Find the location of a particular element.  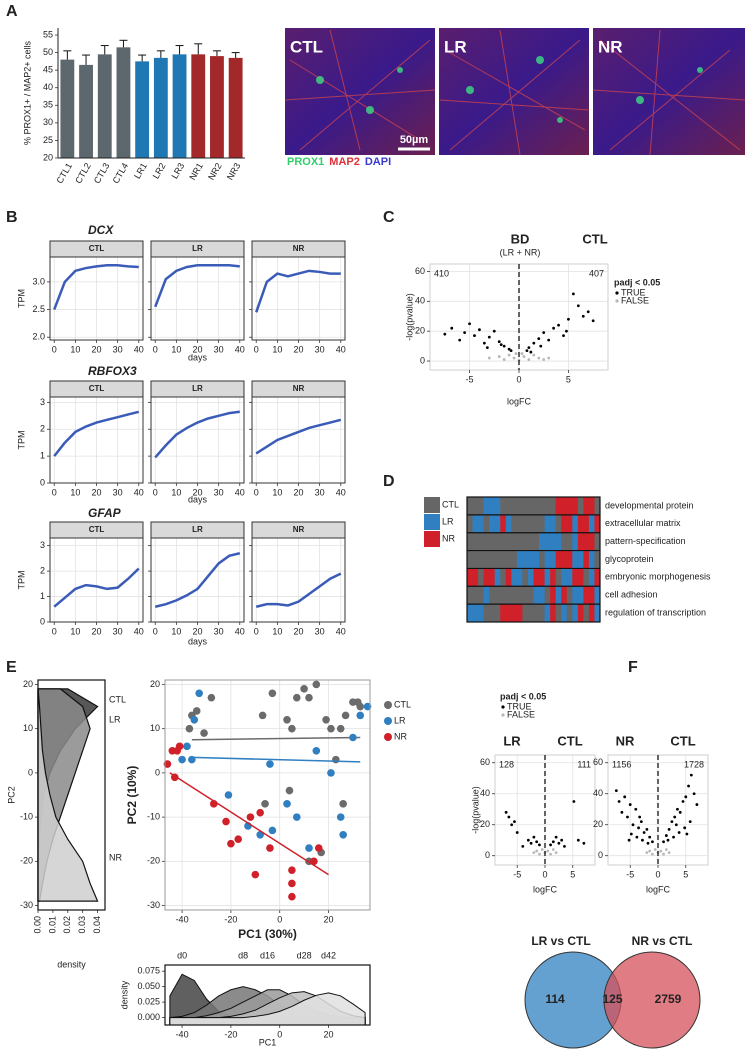

y-tick-label: 40 is located at coordinates (420, 301).